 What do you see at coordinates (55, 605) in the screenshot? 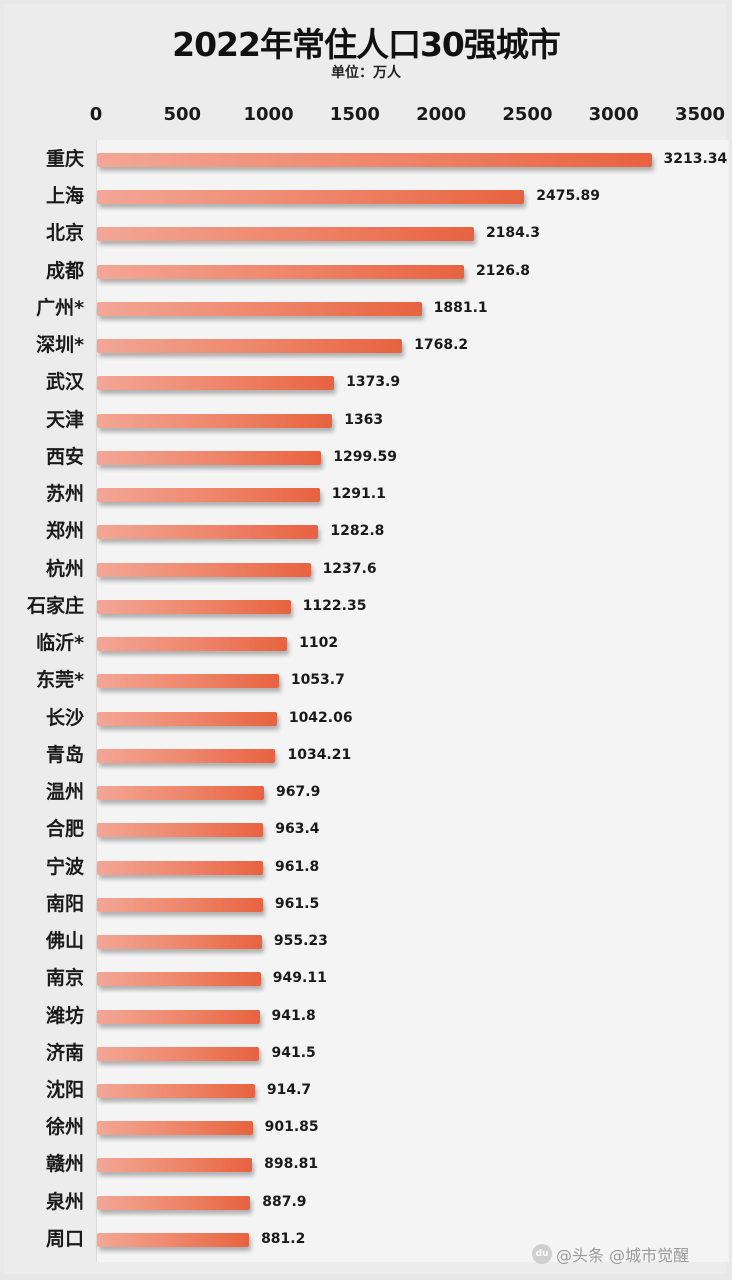
I see `city-label: 石家庄` at bounding box center [55, 605].